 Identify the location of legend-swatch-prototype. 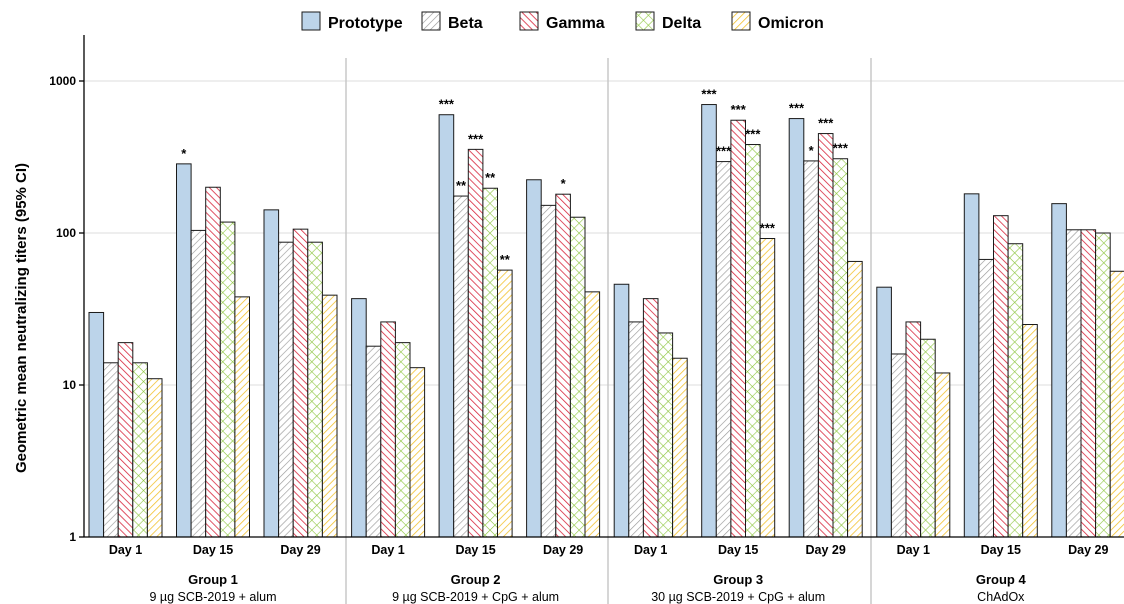
(311, 21).